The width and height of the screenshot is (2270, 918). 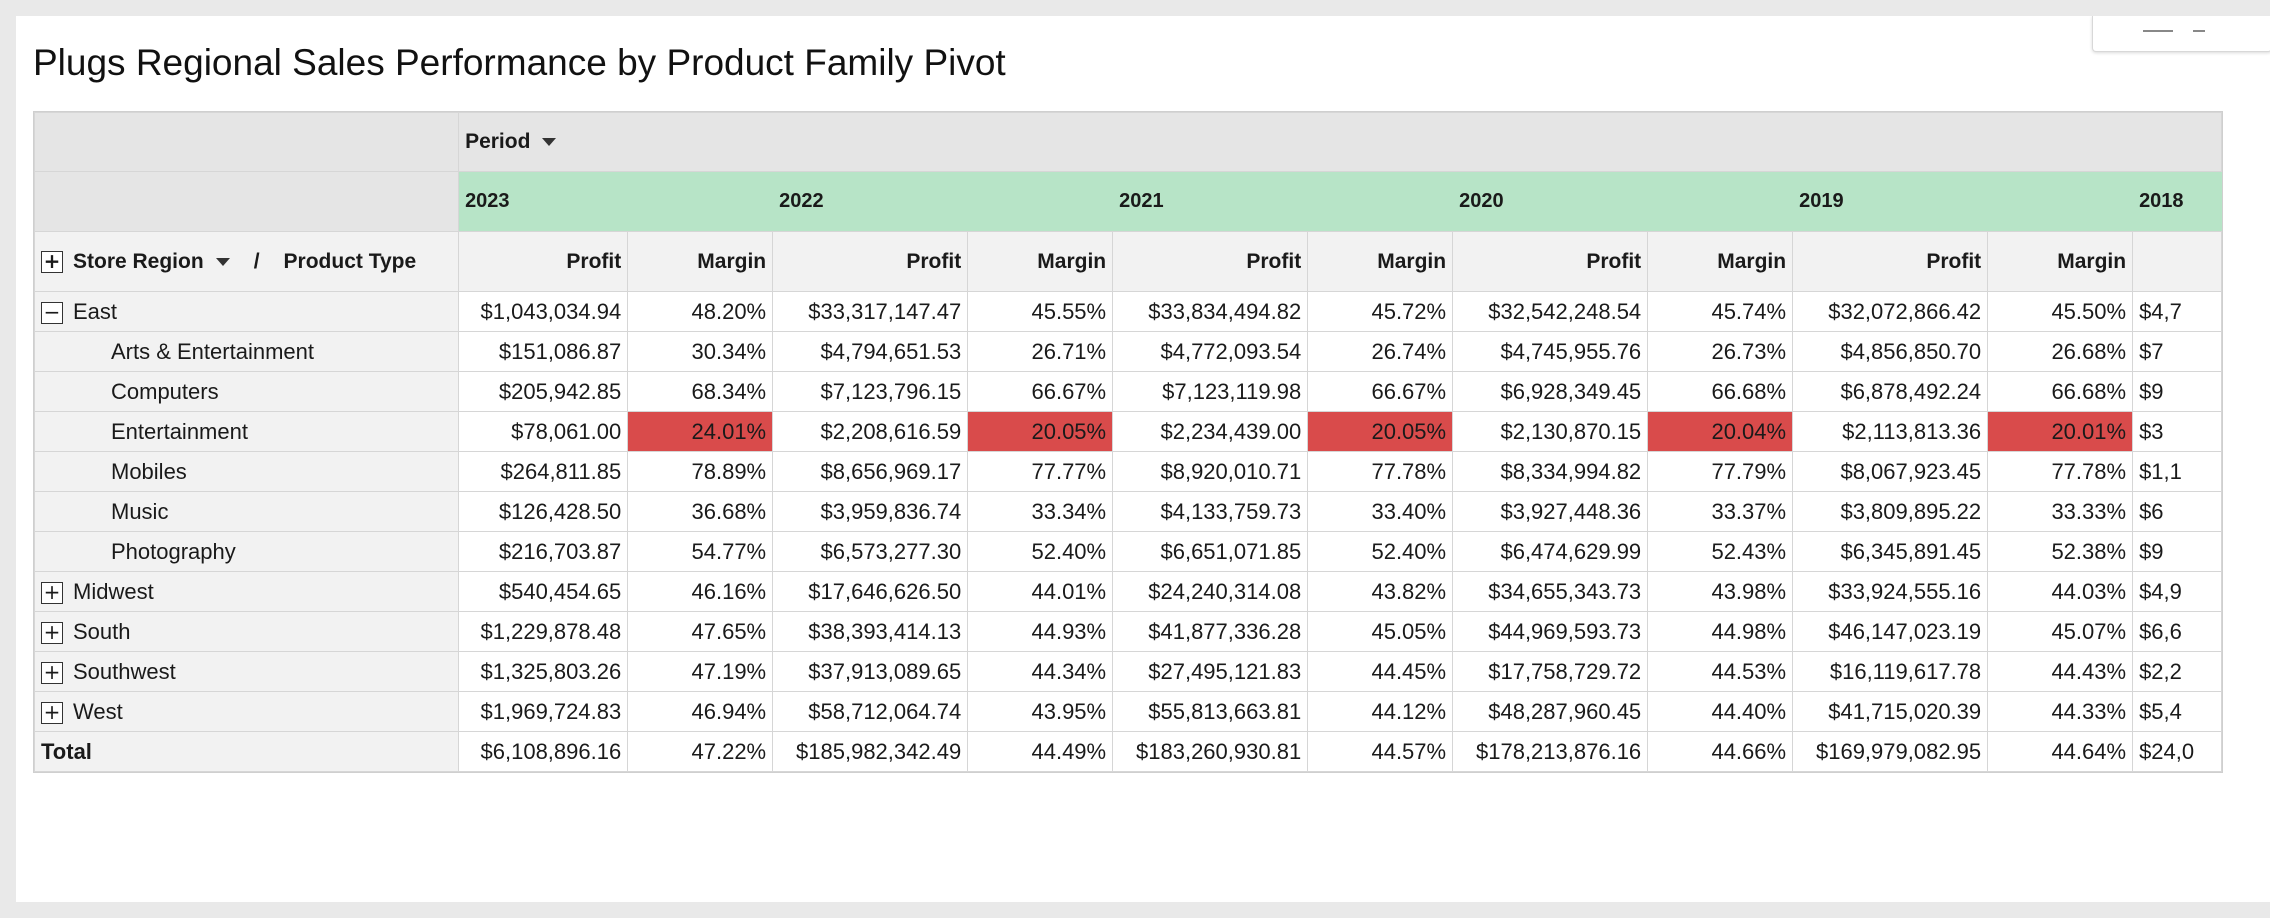 What do you see at coordinates (247, 671) in the screenshot?
I see `row-header-region: + Southwest` at bounding box center [247, 671].